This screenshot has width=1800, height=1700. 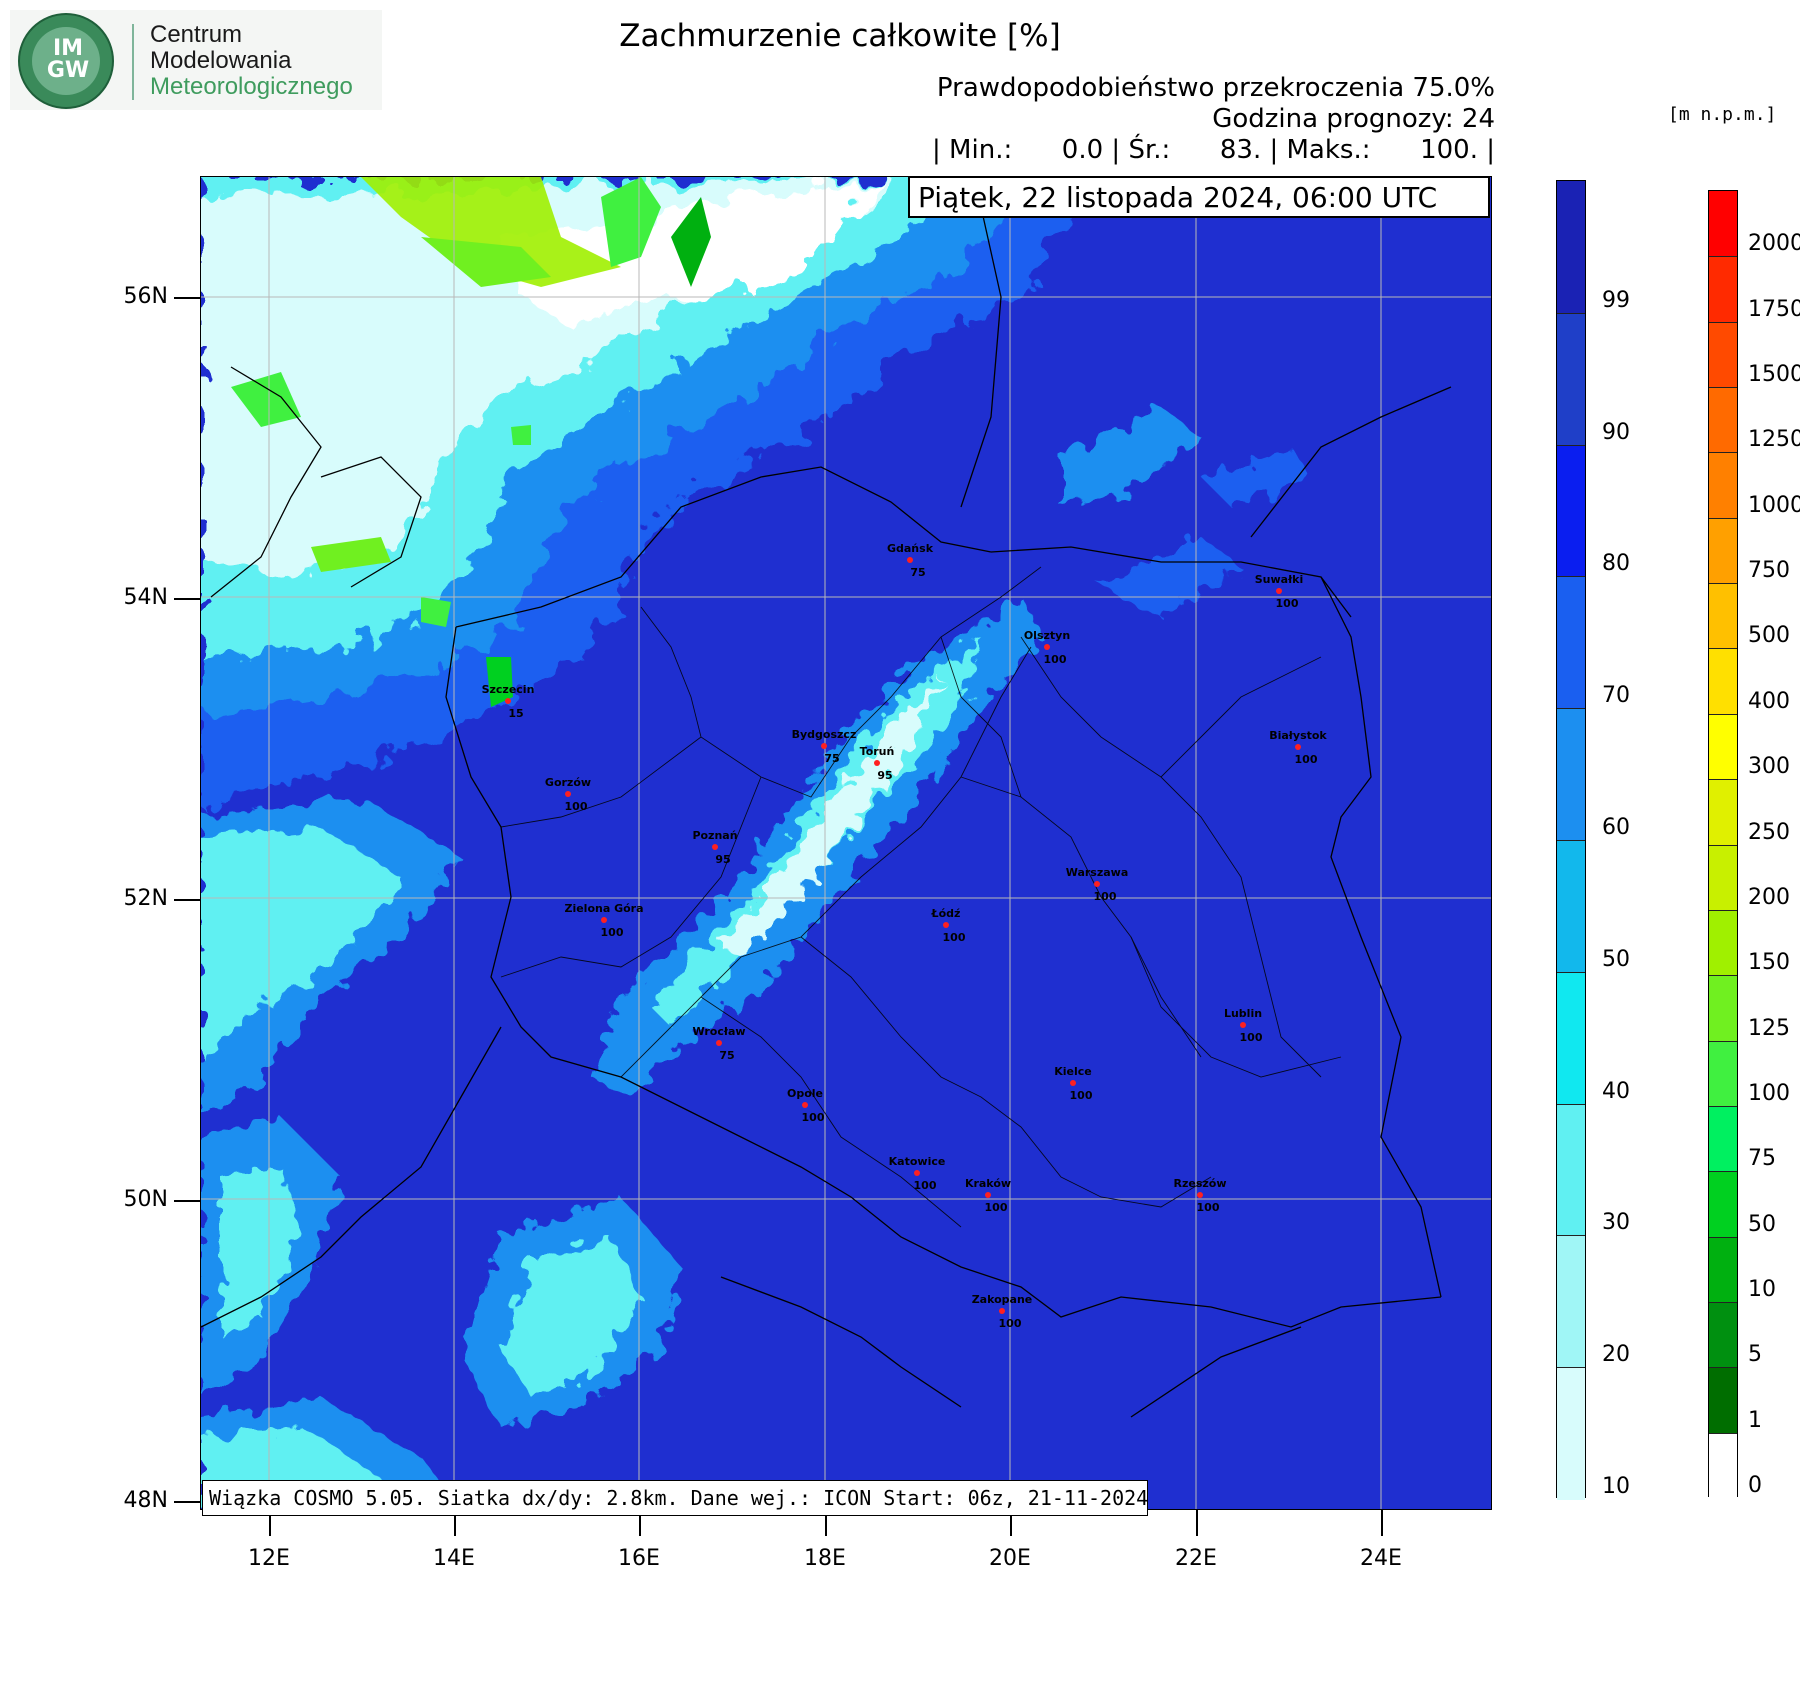 What do you see at coordinates (1616, 696) in the screenshot?
I see `colorbar-label: 70` at bounding box center [1616, 696].